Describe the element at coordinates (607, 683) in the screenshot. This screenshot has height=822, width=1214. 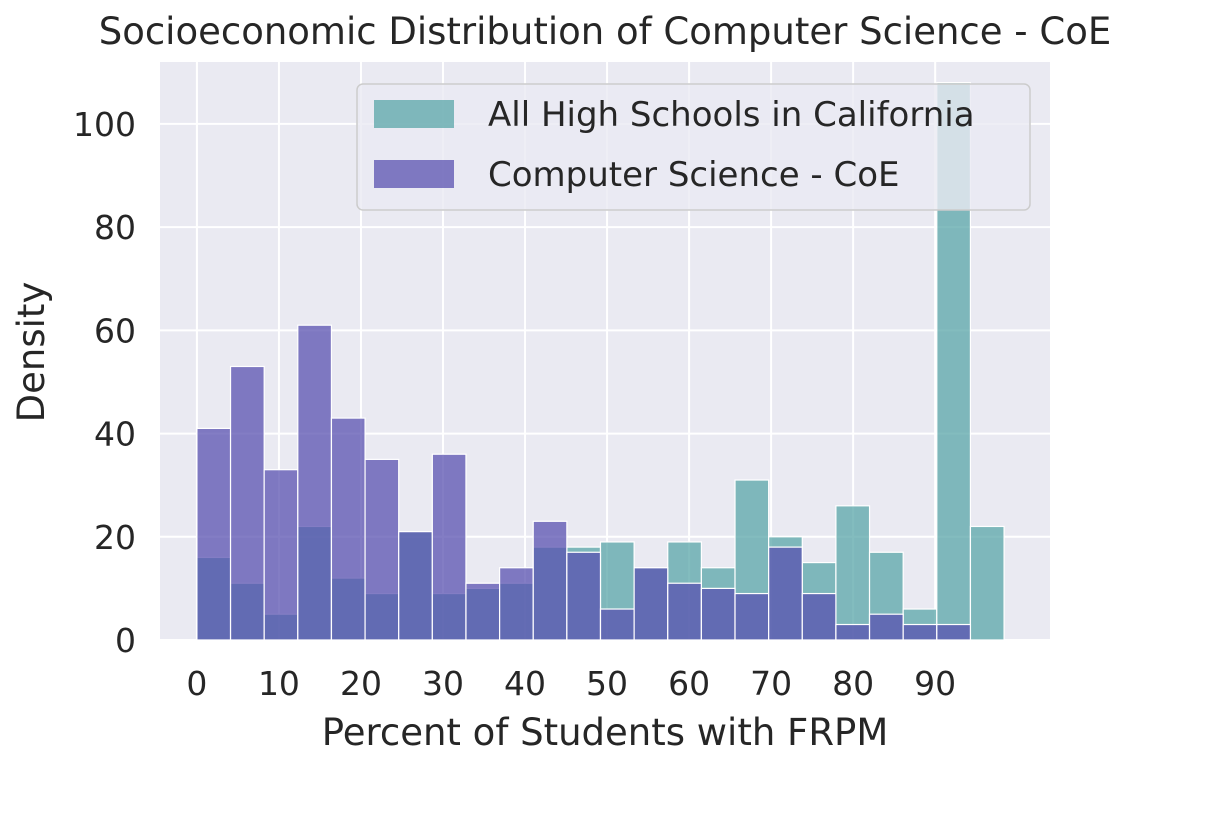
I see `x-tick-label: 50` at that location.